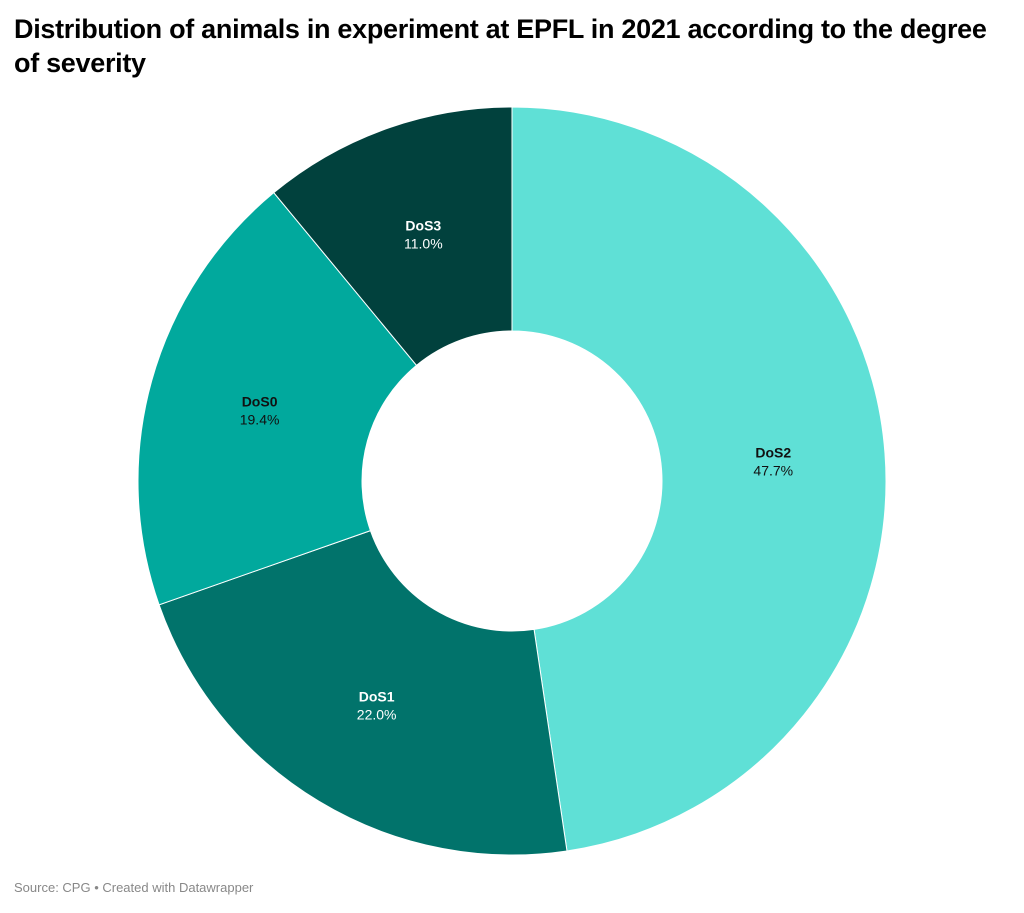 The width and height of the screenshot is (1024, 913). What do you see at coordinates (377, 696) in the screenshot?
I see `slice-label-dos1: DoS1` at bounding box center [377, 696].